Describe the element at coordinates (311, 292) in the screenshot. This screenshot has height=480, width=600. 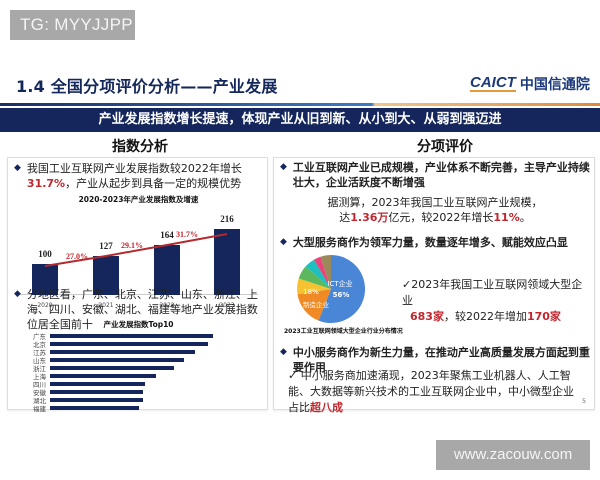
I see `svg-text: 18%` at that location.